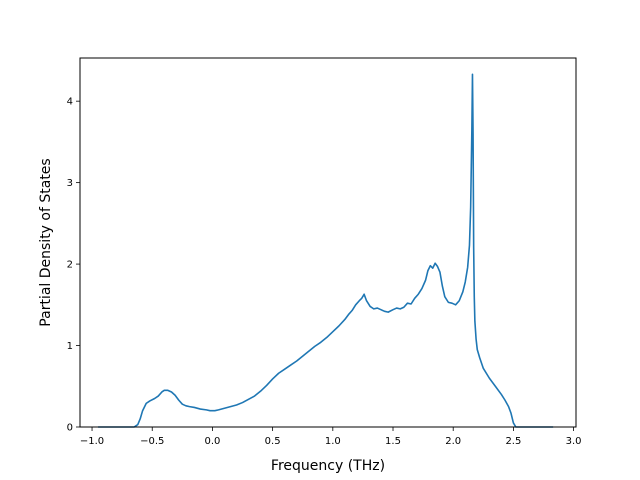 Image resolution: width=640 pixels, height=480 pixels. I want to click on x-tick-label: −0.5, so click(152, 441).